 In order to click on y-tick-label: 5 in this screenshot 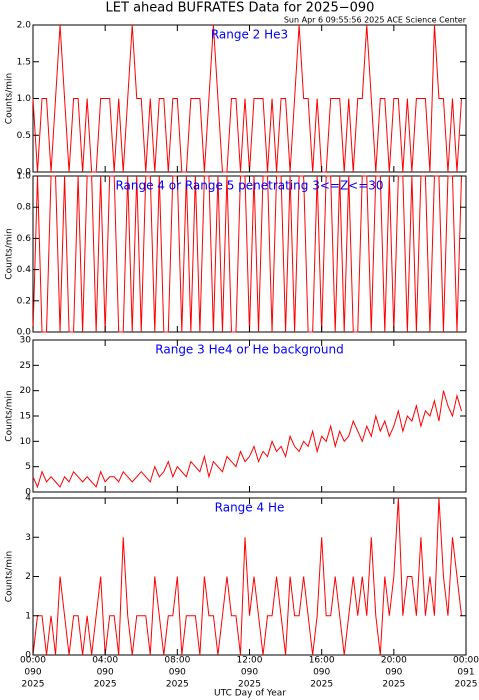, I will do `click(28, 467)`.